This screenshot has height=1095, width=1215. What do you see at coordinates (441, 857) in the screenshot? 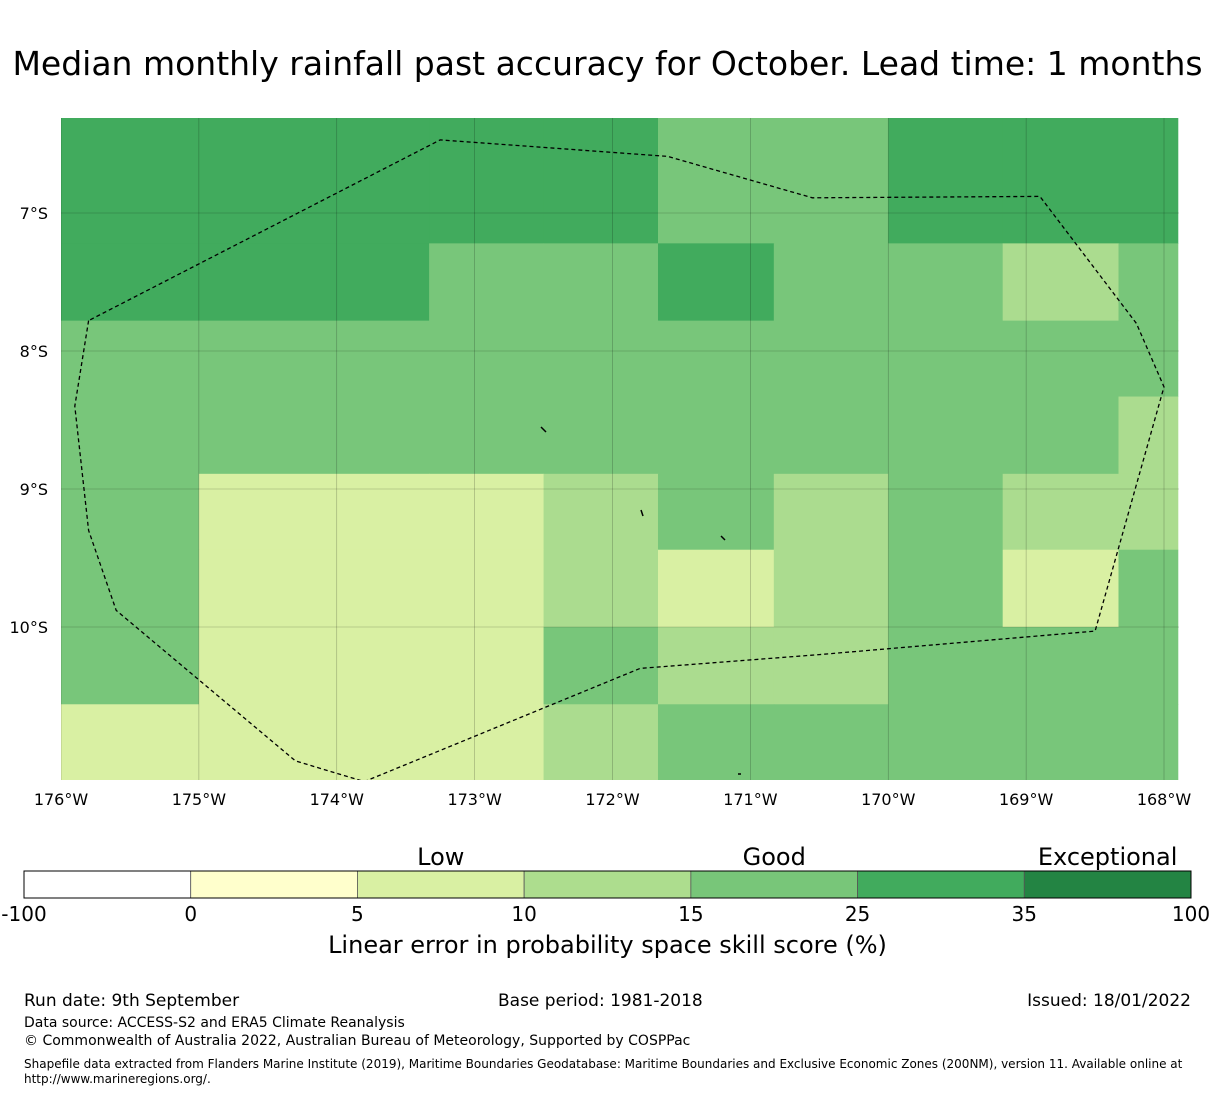
I see `colorbar-category-label: Low` at bounding box center [441, 857].